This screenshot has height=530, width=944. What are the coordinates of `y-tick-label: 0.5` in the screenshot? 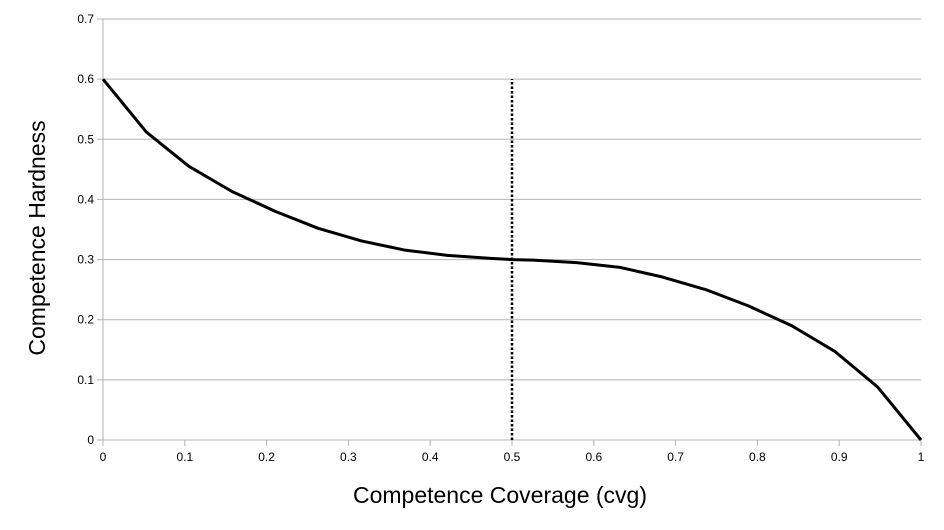 It's located at (85, 139).